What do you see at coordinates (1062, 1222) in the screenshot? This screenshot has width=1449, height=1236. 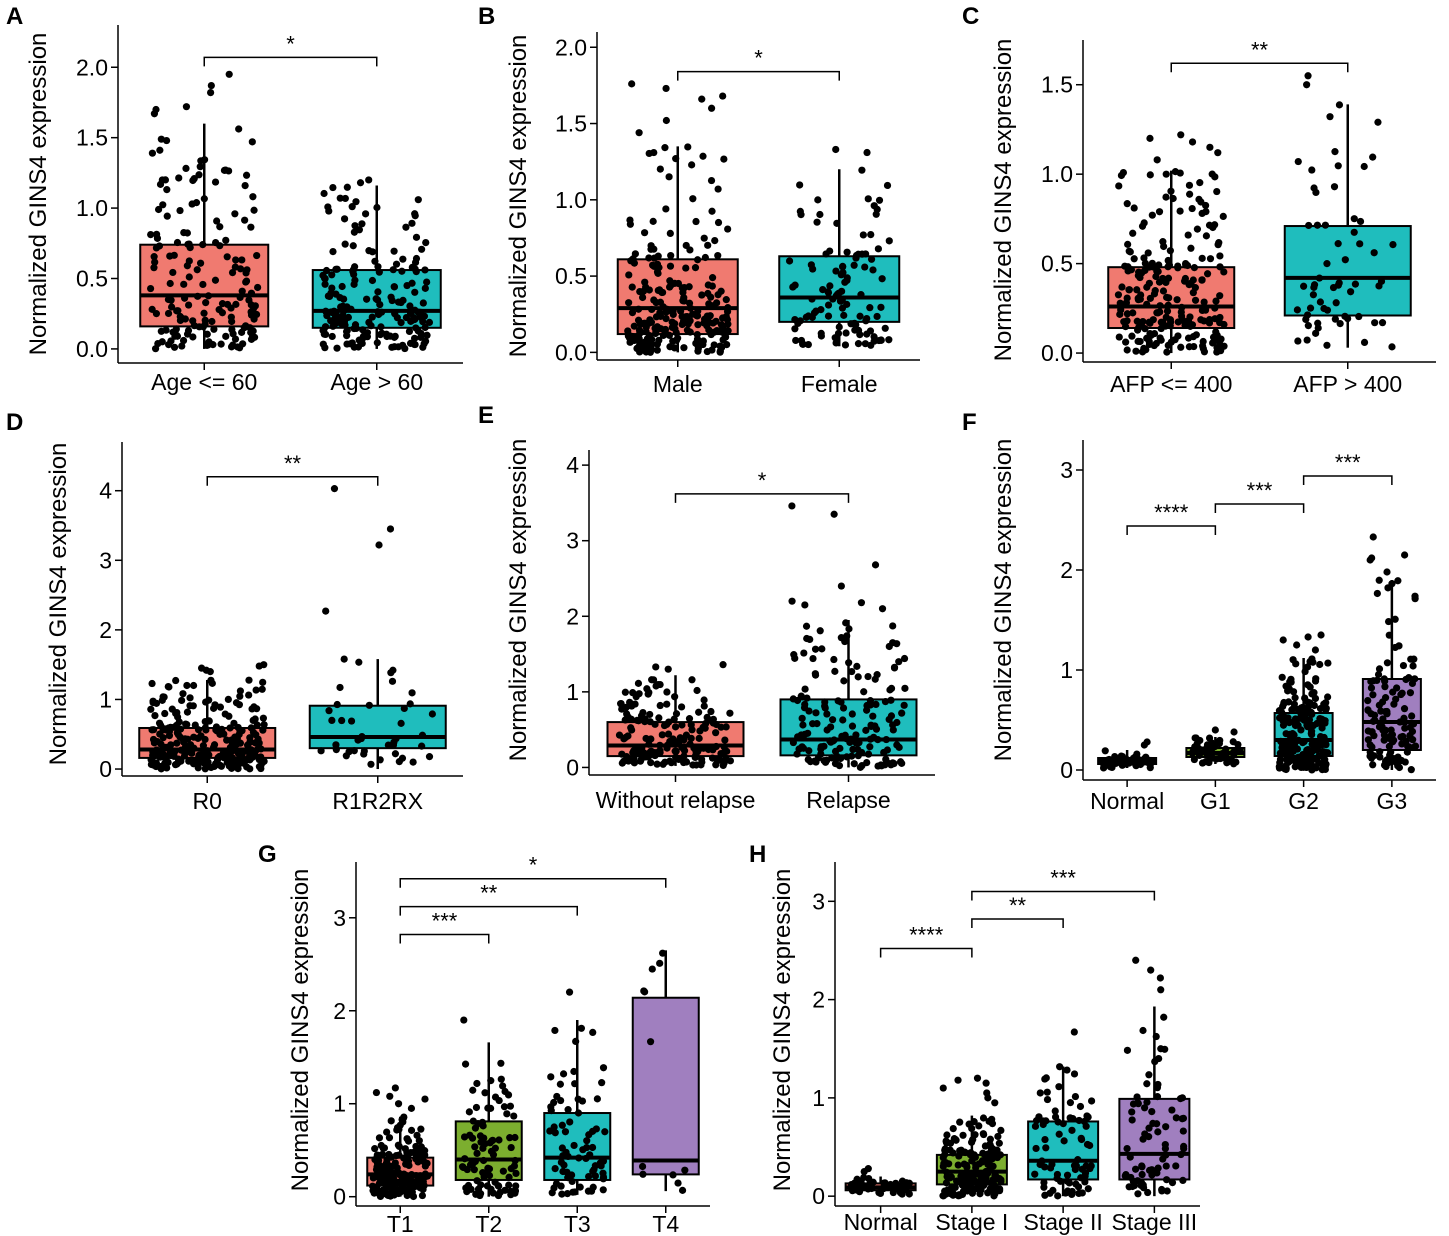 I see `x-category-label: Stage II` at bounding box center [1062, 1222].